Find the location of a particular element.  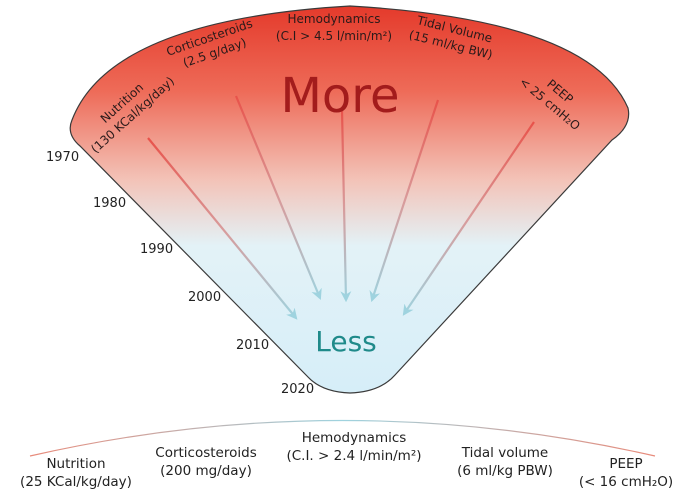

more-label: More is located at coordinates (340, 96).